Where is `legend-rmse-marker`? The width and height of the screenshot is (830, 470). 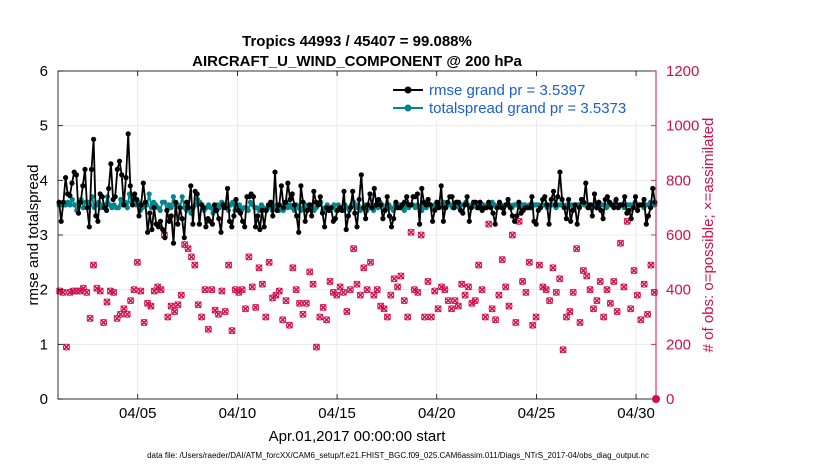
legend-rmse-marker is located at coordinates (408, 90).